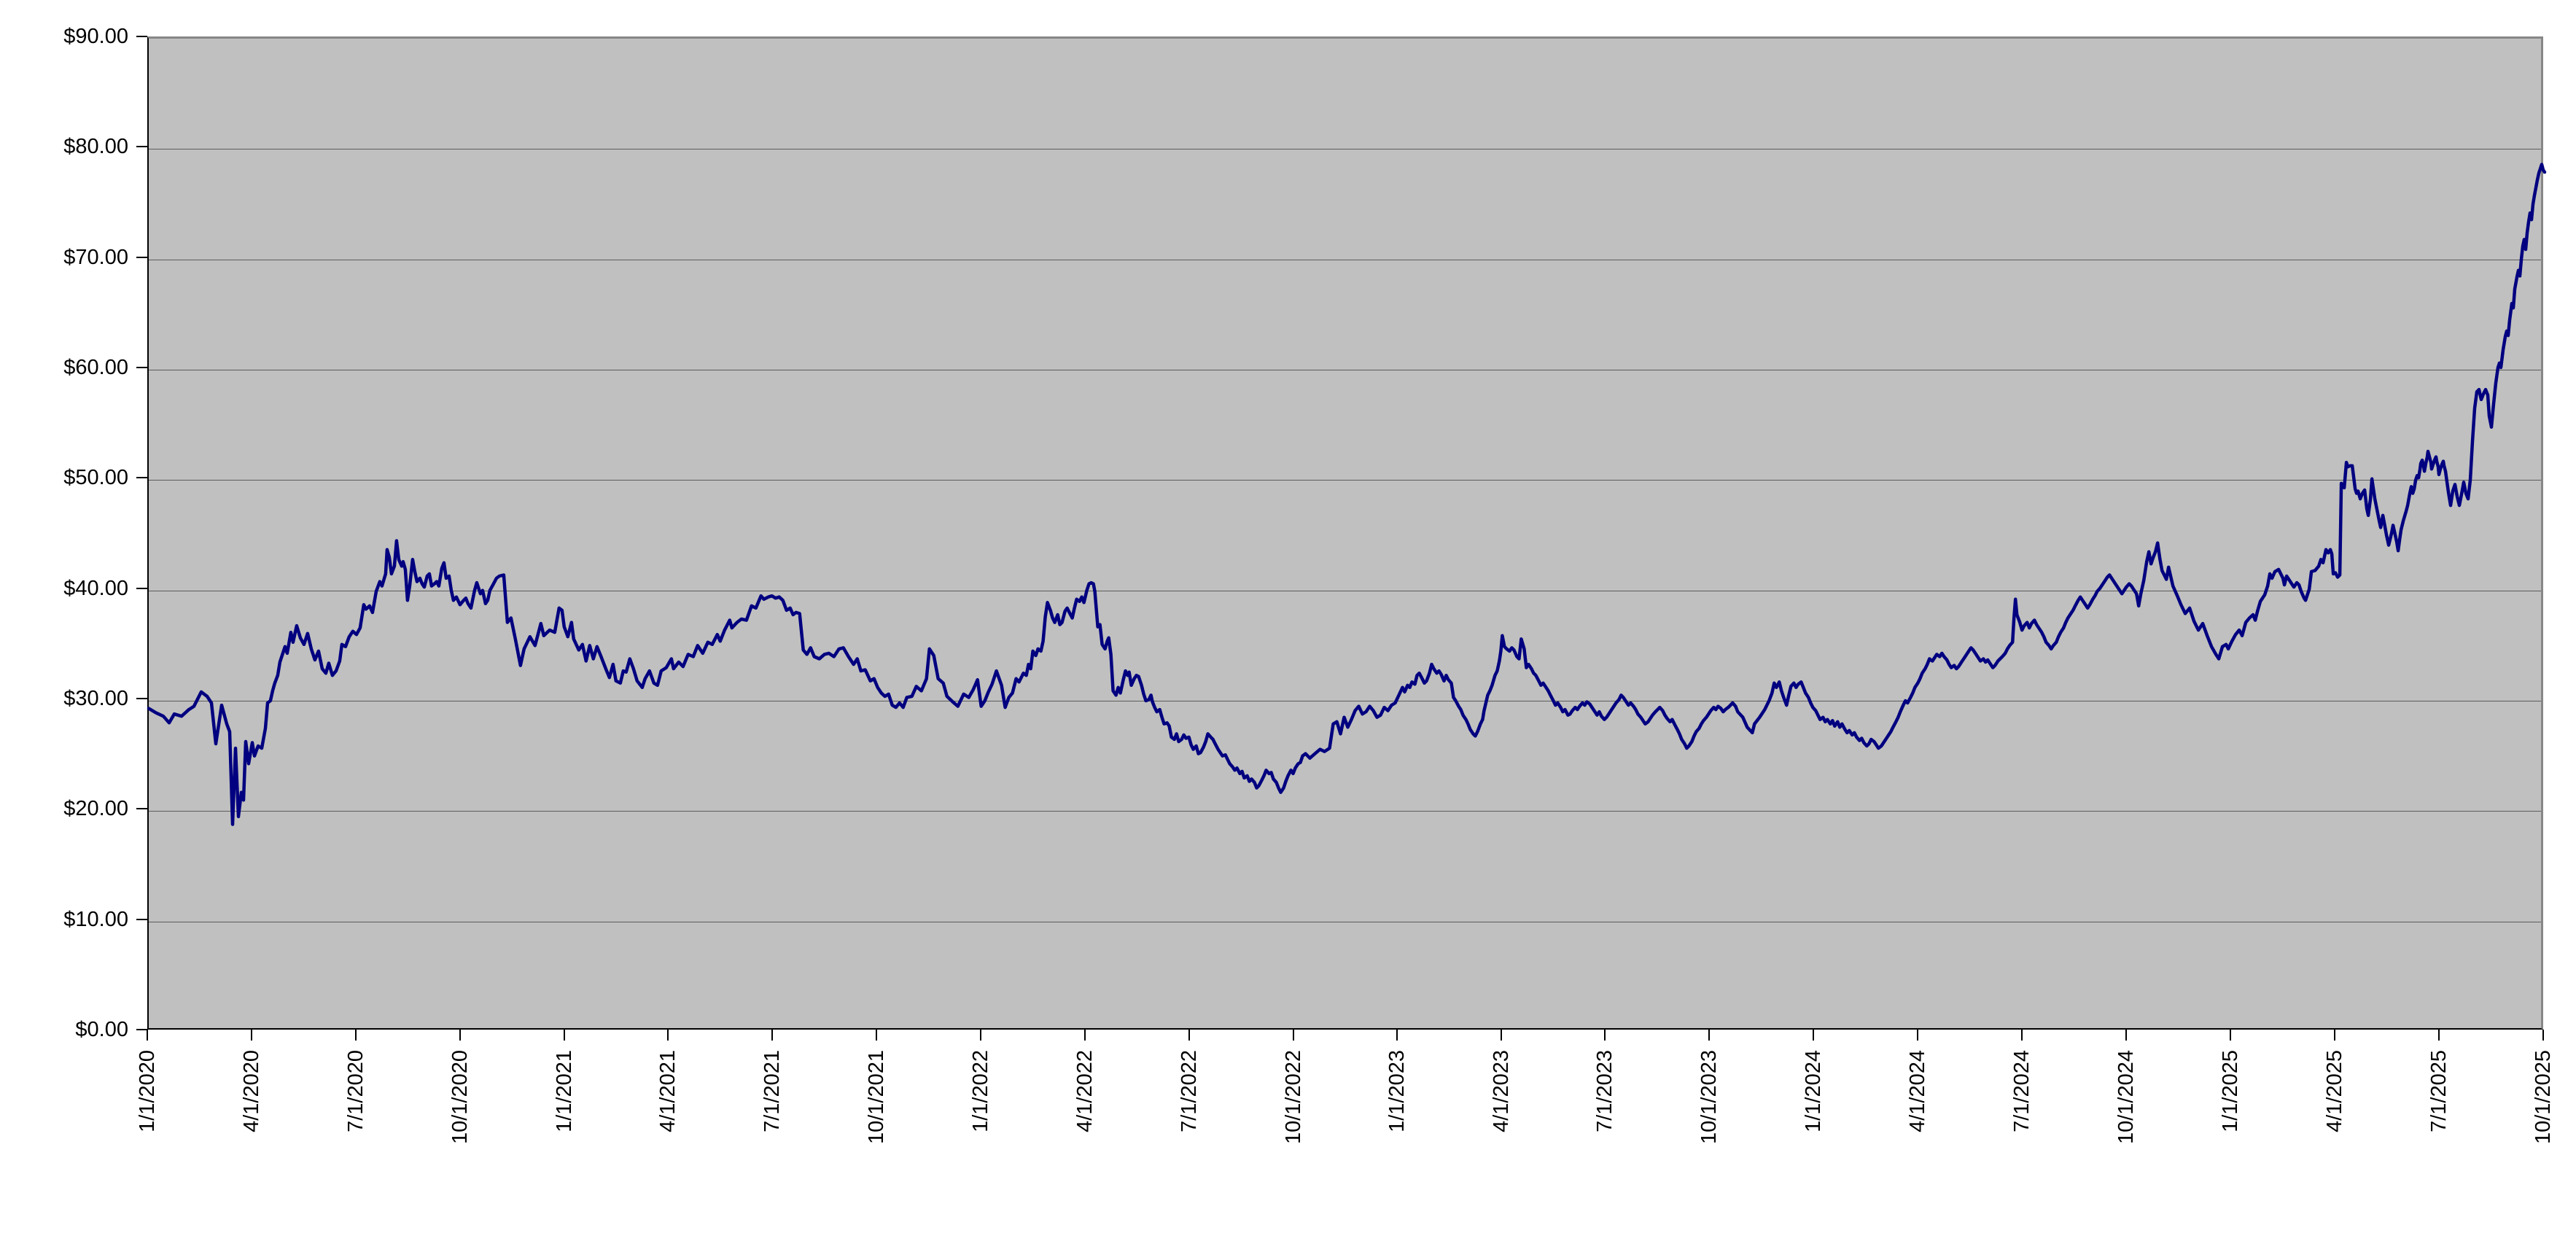 The height and width of the screenshot is (1252, 2576). What do you see at coordinates (95, 257) in the screenshot?
I see `y-axis-tick-label: $70.00` at bounding box center [95, 257].